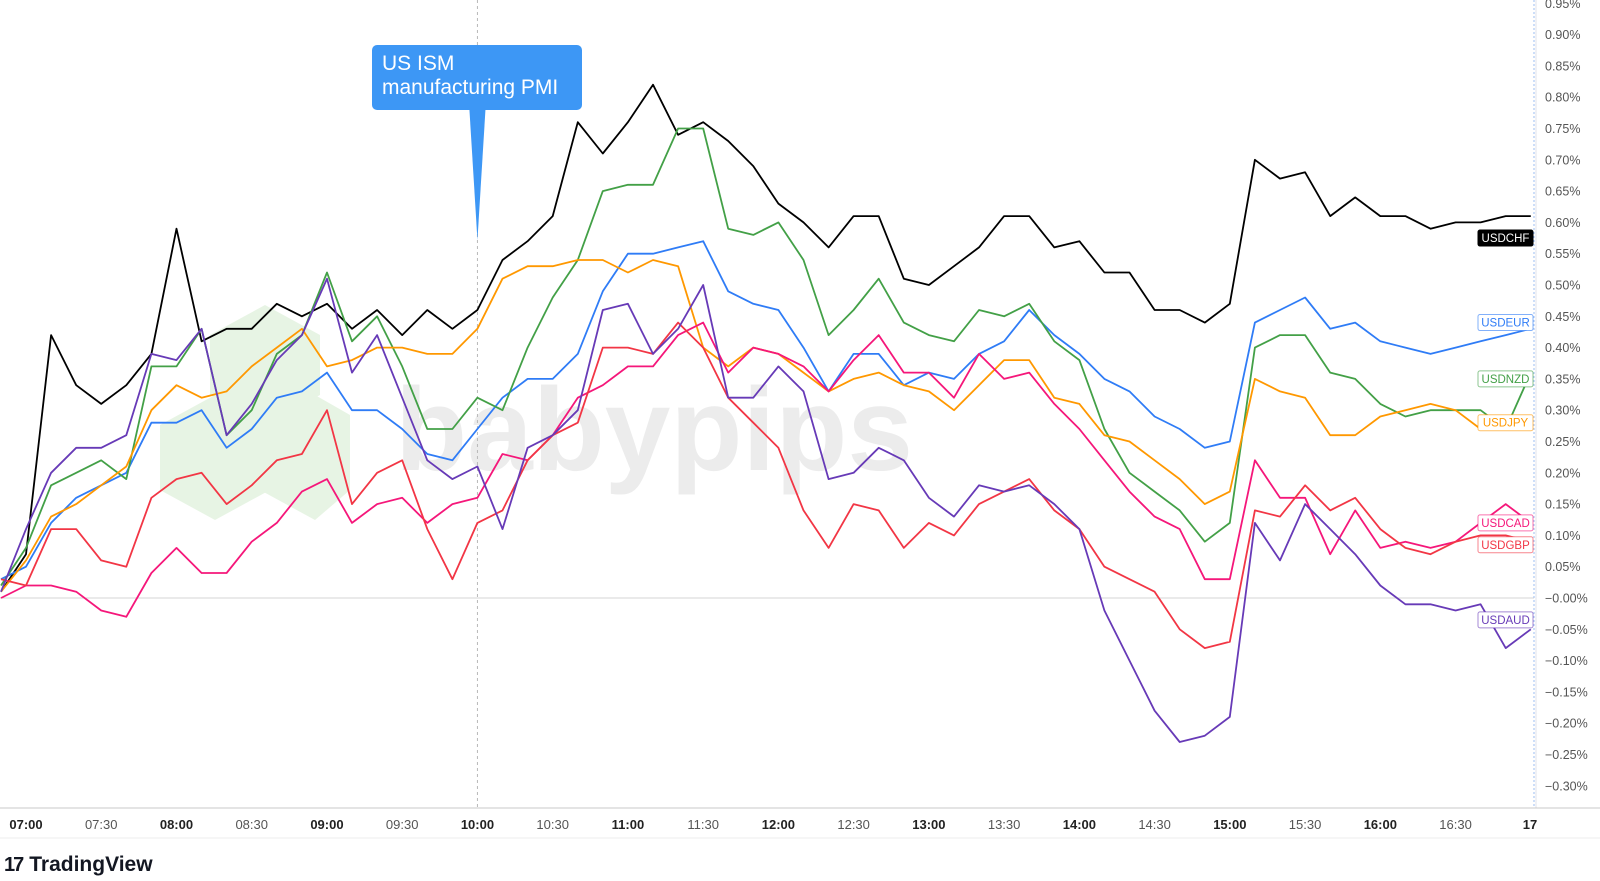 This screenshot has height=881, width=1600. Describe the element at coordinates (1562, 536) in the screenshot. I see `y-tick-label: 0.10%` at that location.